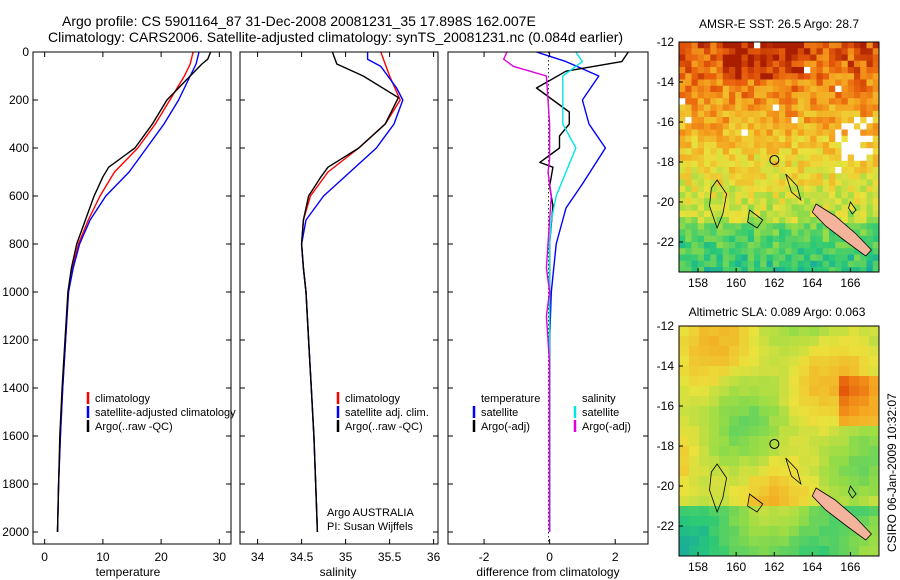 This screenshot has width=900, height=580. What do you see at coordinates (850, 283) in the screenshot?
I see `lon-tick-label: 166` at bounding box center [850, 283].